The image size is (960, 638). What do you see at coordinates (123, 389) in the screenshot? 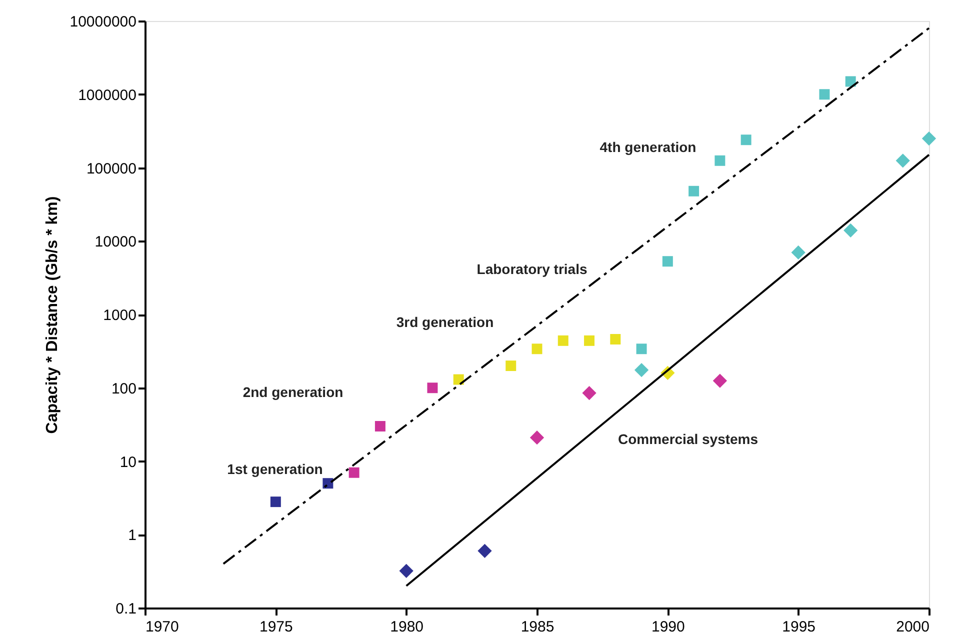
I see `y-tick-label: 100` at bounding box center [123, 389].